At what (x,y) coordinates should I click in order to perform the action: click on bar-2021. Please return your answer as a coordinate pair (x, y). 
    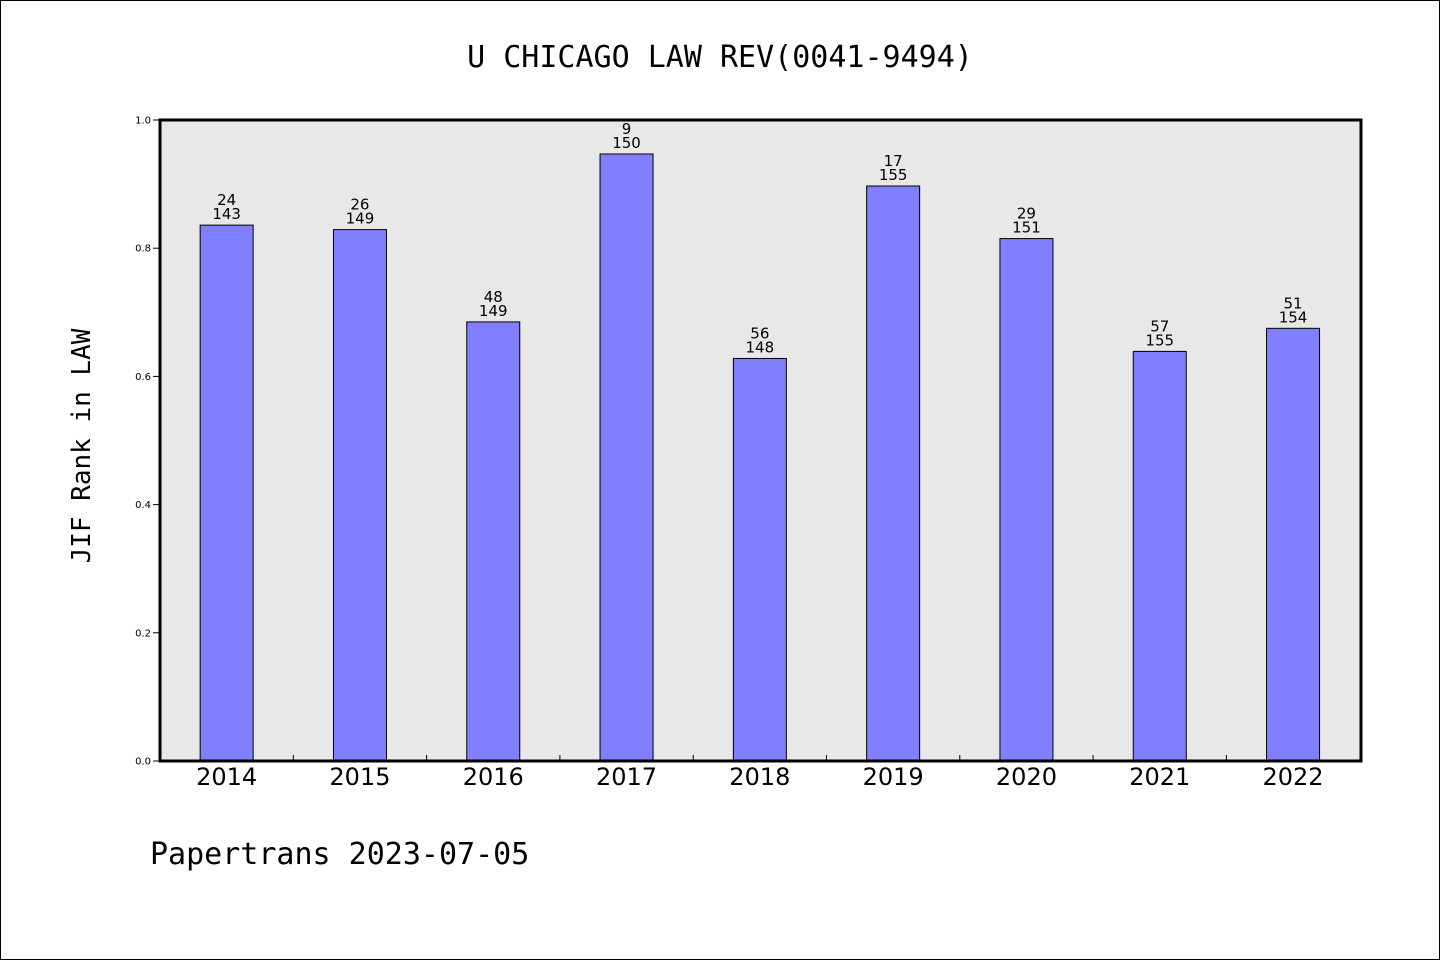
    Looking at the image, I should click on (1159, 556).